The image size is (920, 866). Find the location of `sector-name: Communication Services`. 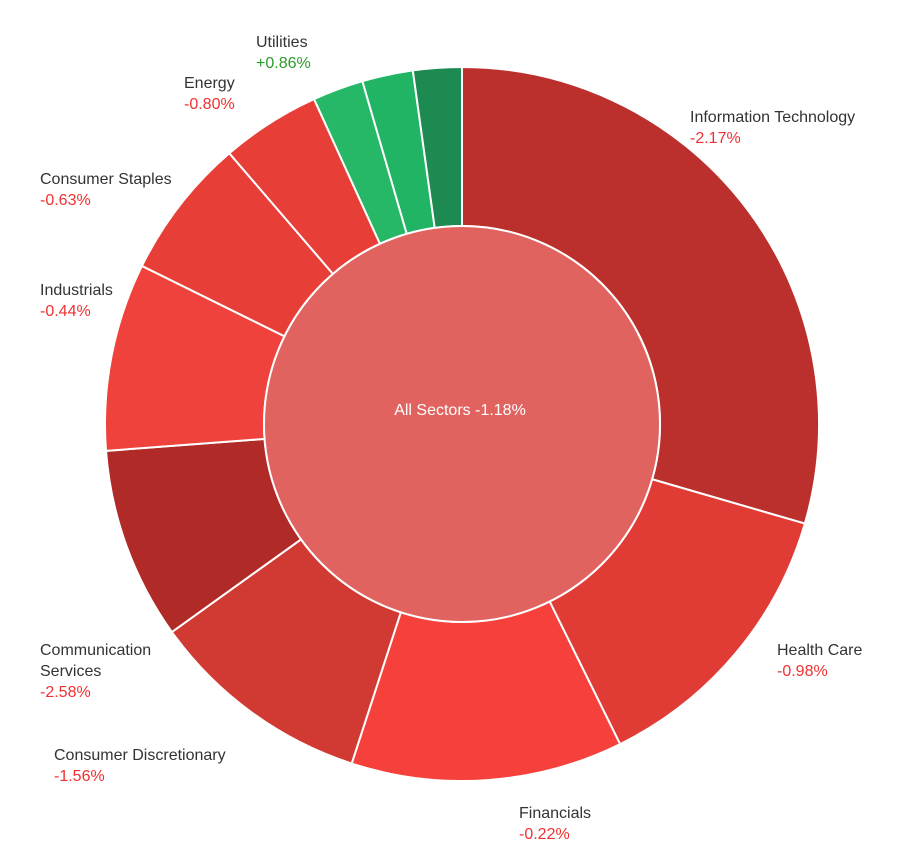

sector-name: Communication Services is located at coordinates (96, 661).